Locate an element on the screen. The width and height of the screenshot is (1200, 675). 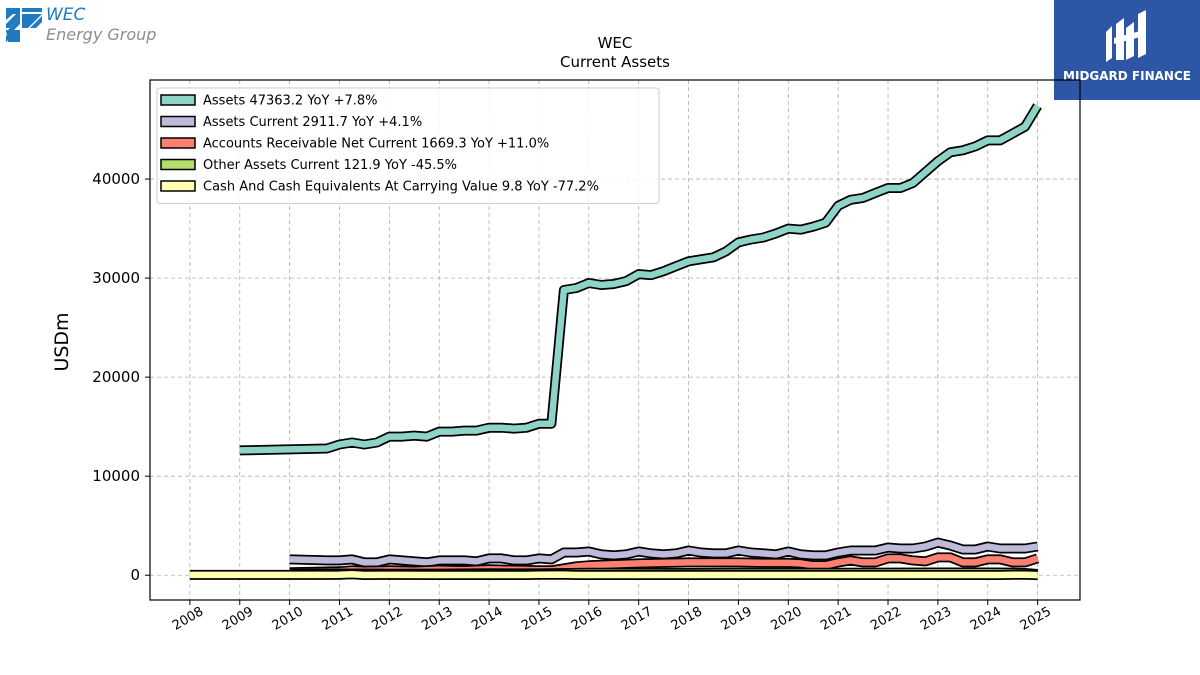
wec-wordmark: WEC Energy Group is located at coordinates (101, 25).